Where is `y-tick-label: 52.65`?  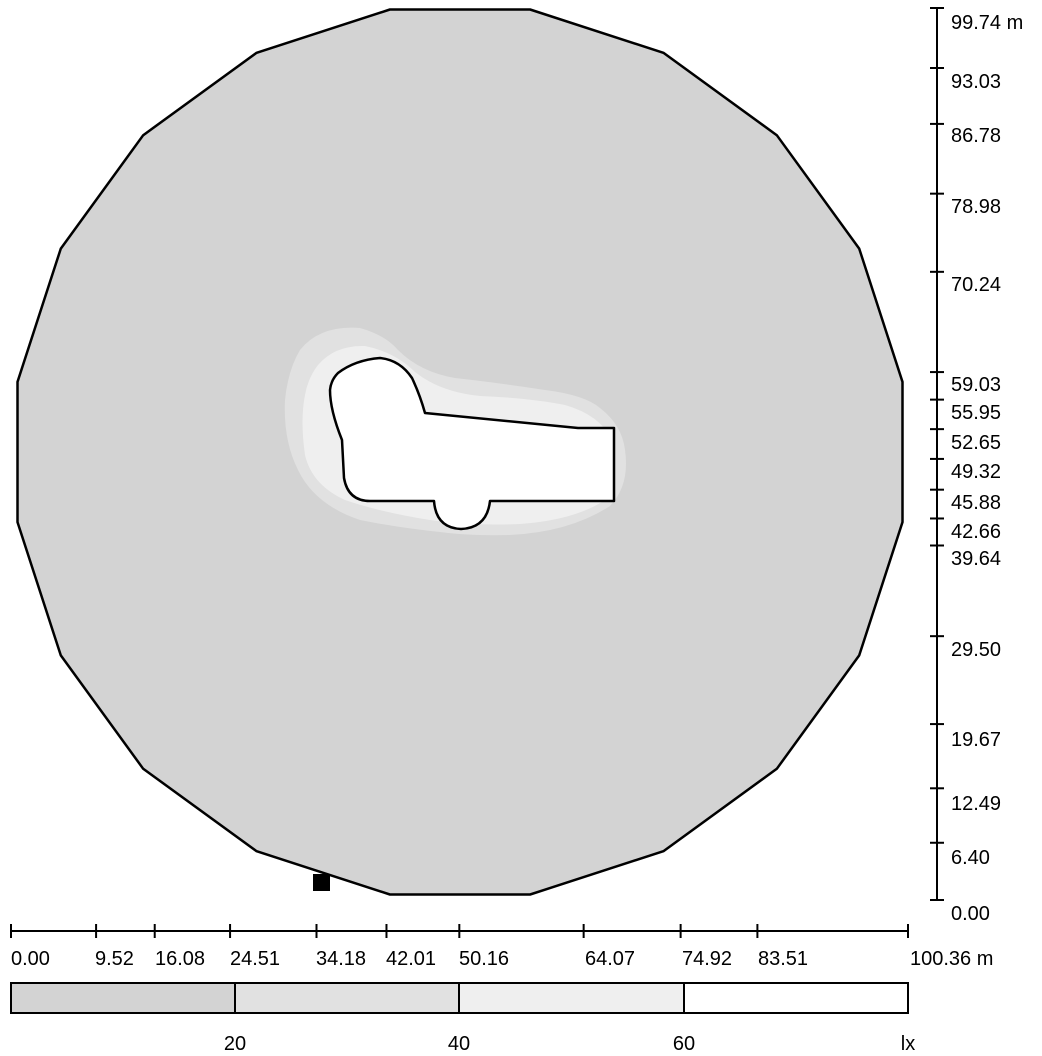 y-tick-label: 52.65 is located at coordinates (976, 443).